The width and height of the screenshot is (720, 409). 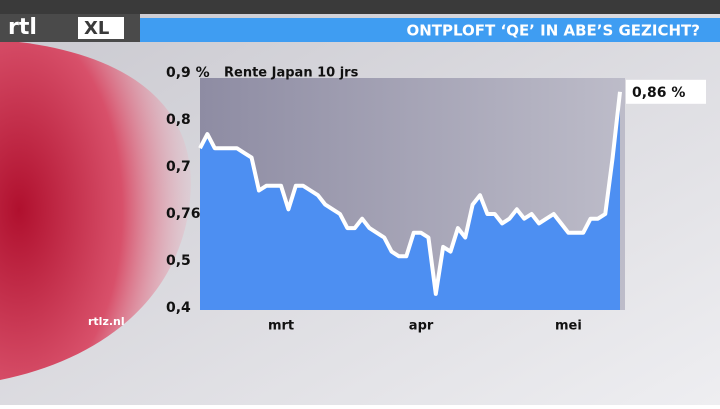 What do you see at coordinates (178, 120) in the screenshot?
I see `y-tick-label: 0,8` at bounding box center [178, 120].